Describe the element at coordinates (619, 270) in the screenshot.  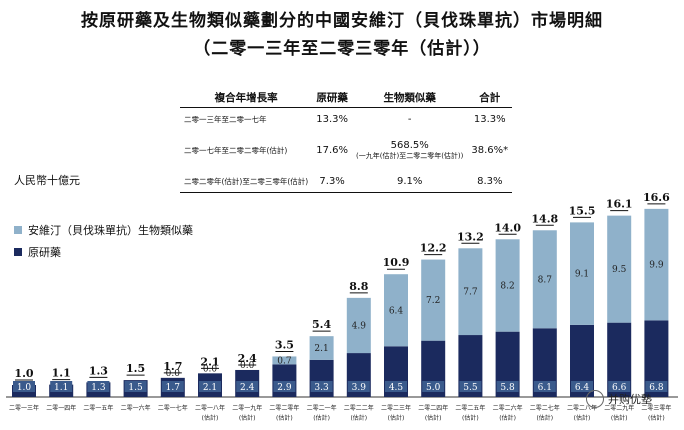
I see `data-label-biosimilar: 9.5` at that location.